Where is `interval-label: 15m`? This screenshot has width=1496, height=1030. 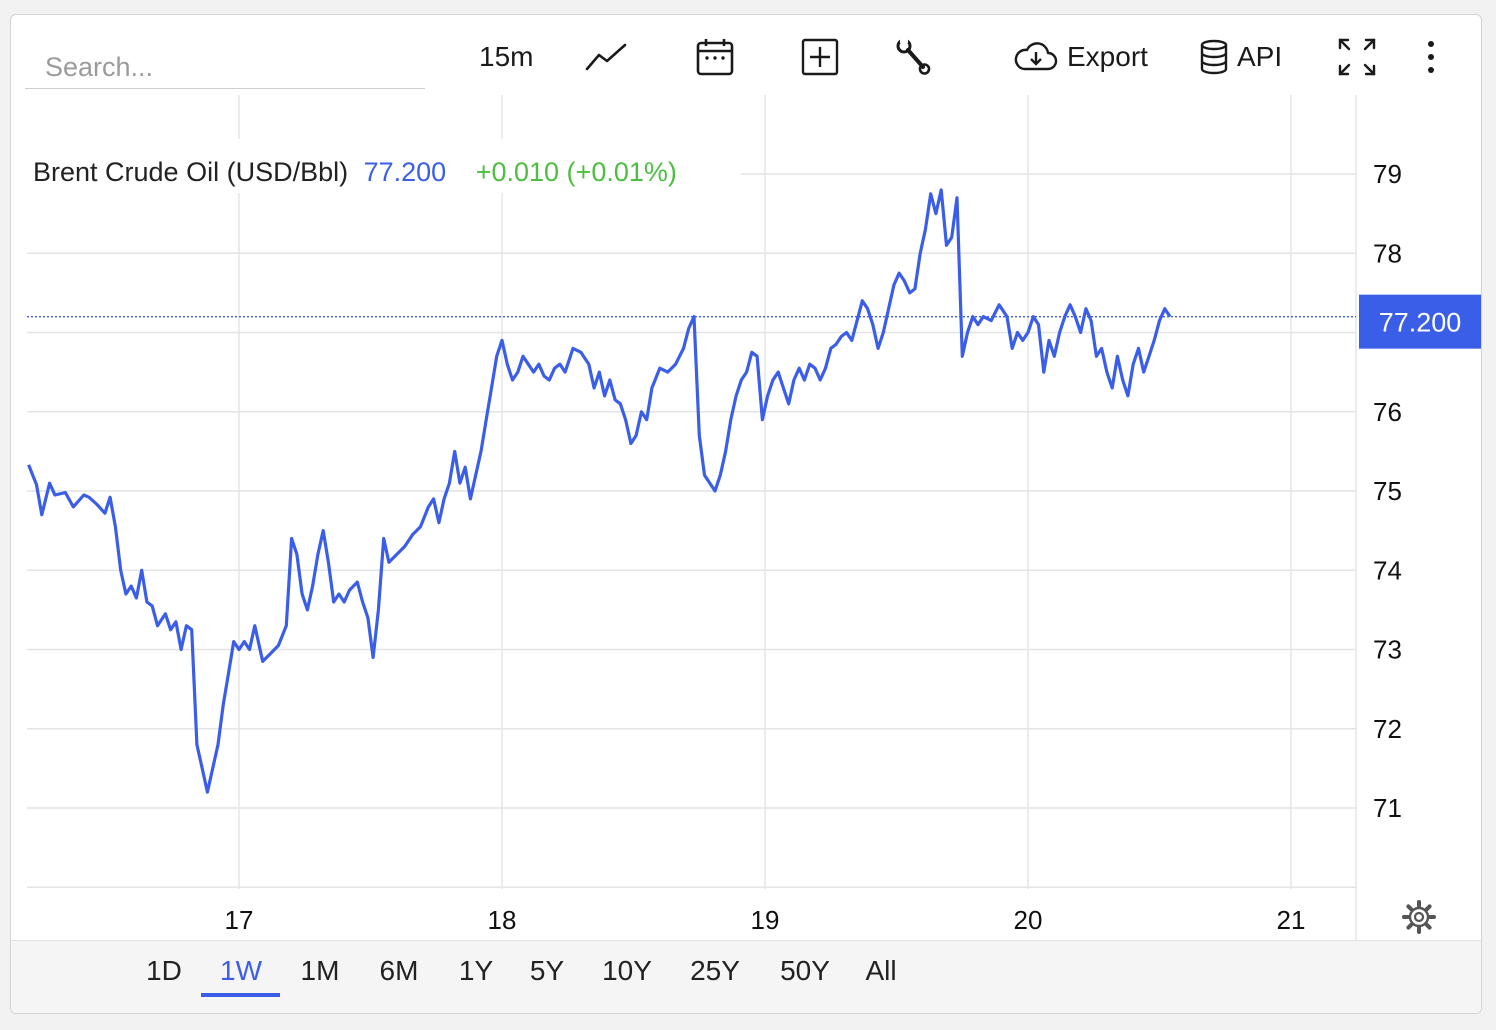 interval-label: 15m is located at coordinates (506, 56).